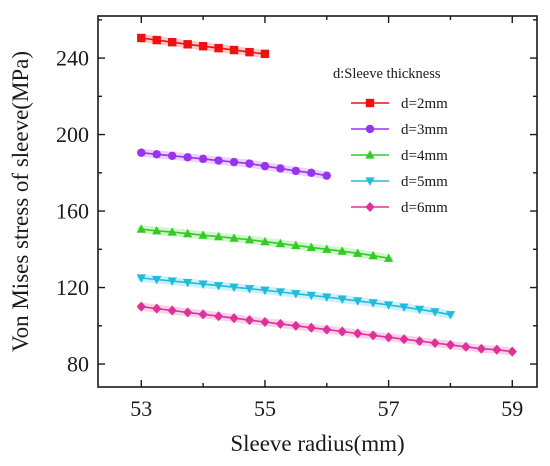 This screenshot has width=550, height=466. What do you see at coordinates (20, 201) in the screenshot?
I see `y-axis-label: Von Mises stress of sleeve(MPa)` at bounding box center [20, 201].